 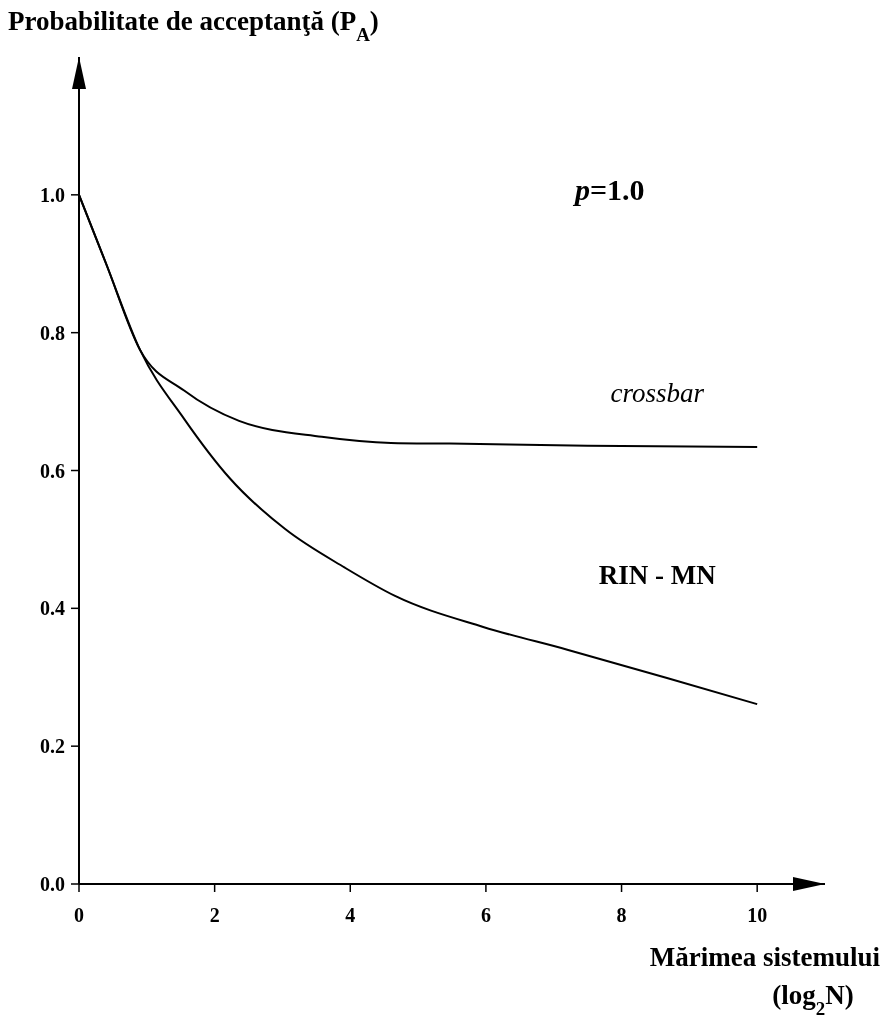 What do you see at coordinates (52, 608) in the screenshot?
I see `y-tick-label: 0.4` at bounding box center [52, 608].